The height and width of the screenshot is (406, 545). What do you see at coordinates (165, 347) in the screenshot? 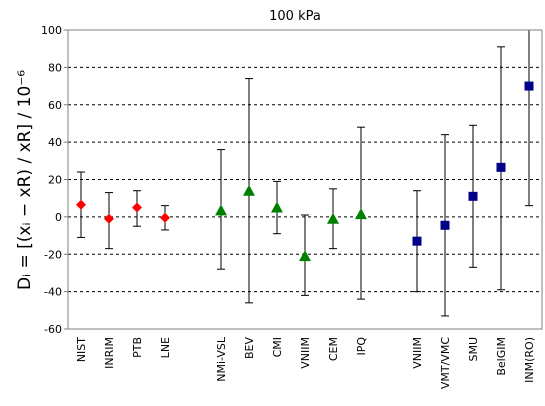
I see `x-tick-label: LNE` at bounding box center [165, 347].